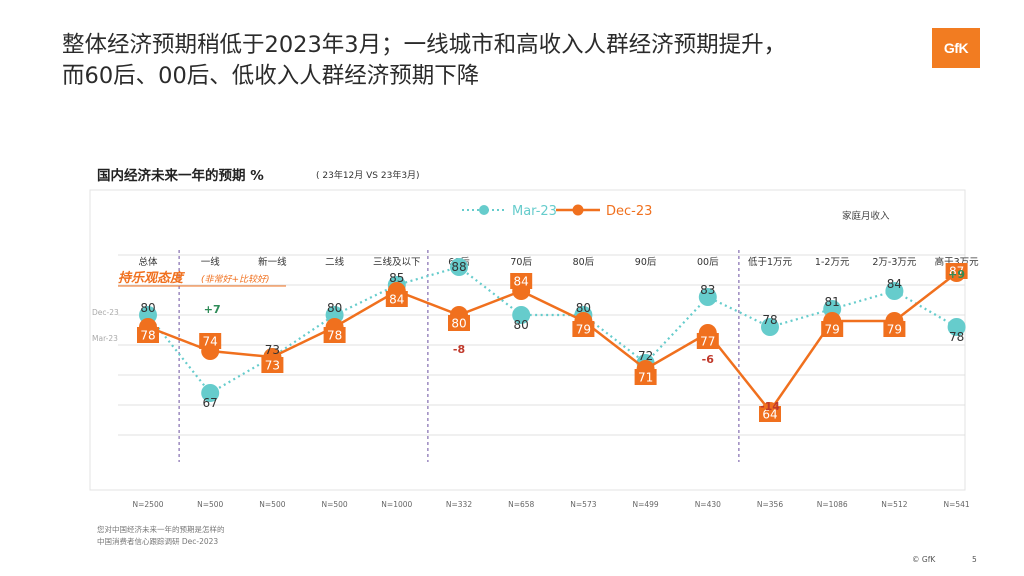 This screenshot has height=576, width=1024. I want to click on sample-size-label: N=512, so click(894, 504).